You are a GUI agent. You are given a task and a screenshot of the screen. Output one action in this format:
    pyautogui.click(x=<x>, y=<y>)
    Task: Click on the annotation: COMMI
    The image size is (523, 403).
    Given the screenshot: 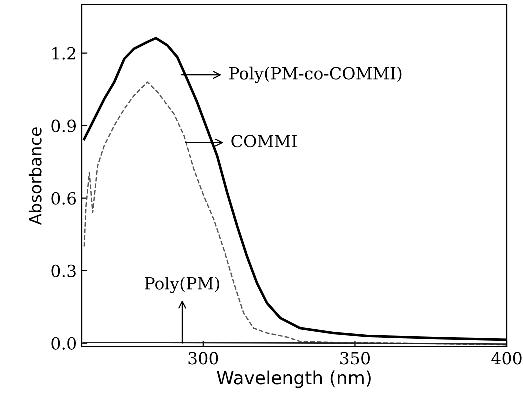 What is the action you would take?
    pyautogui.click(x=264, y=141)
    